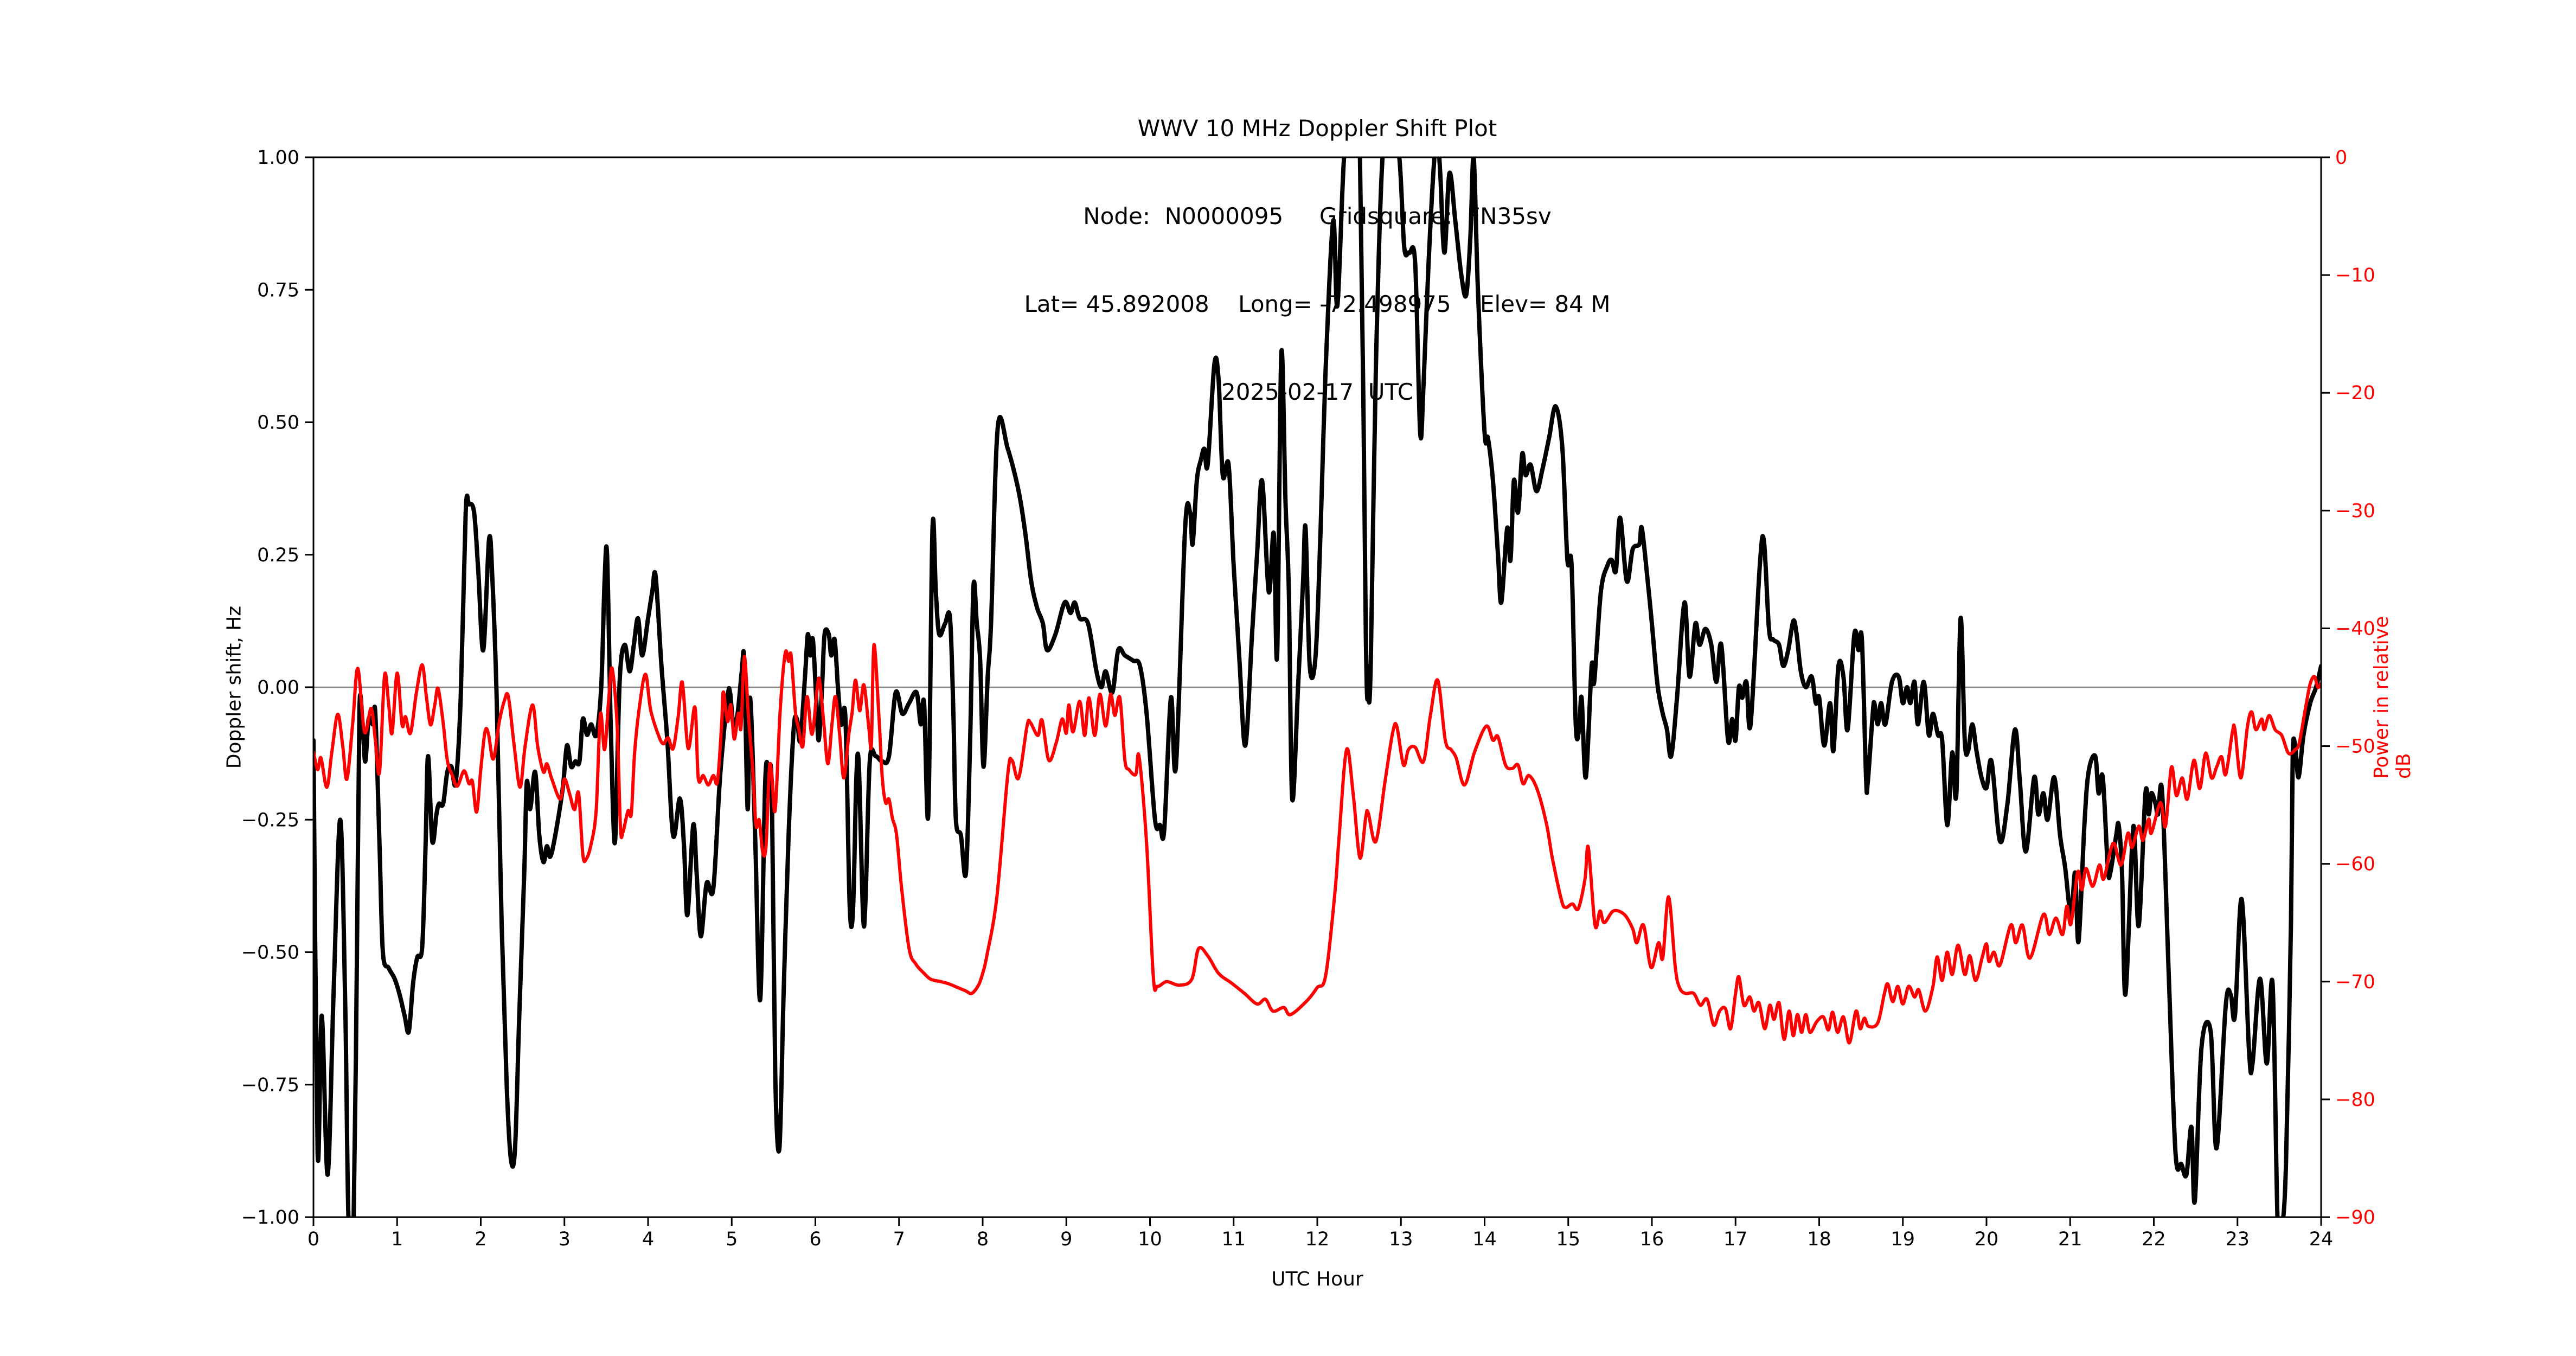  What do you see at coordinates (1735, 1239) in the screenshot?
I see `x-tick-label: 17` at bounding box center [1735, 1239].